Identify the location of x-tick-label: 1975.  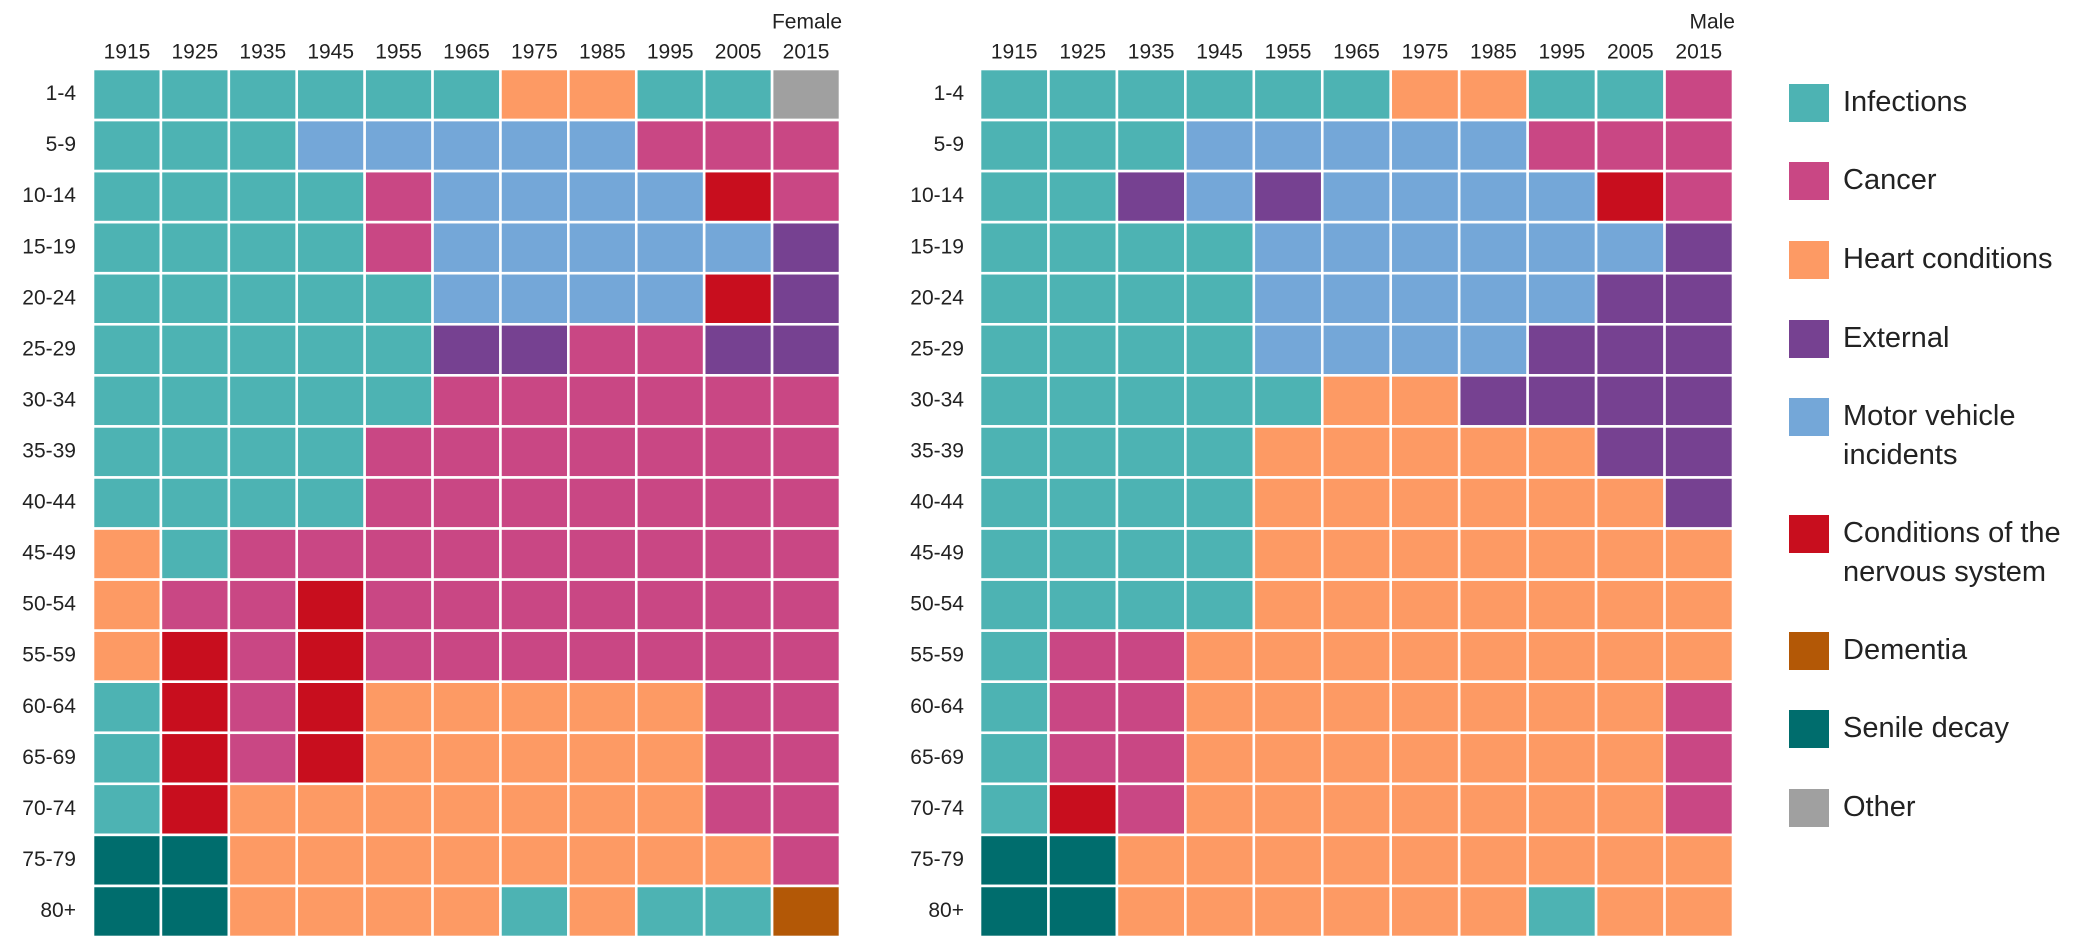
(1425, 52).